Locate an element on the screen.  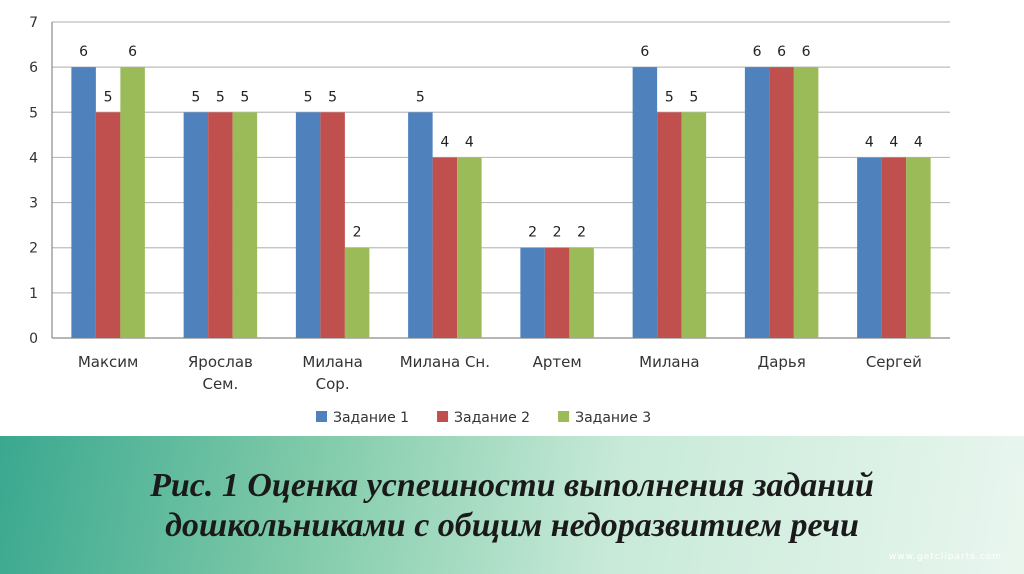
x-tick-label: Милана Сн. is located at coordinates (445, 362).